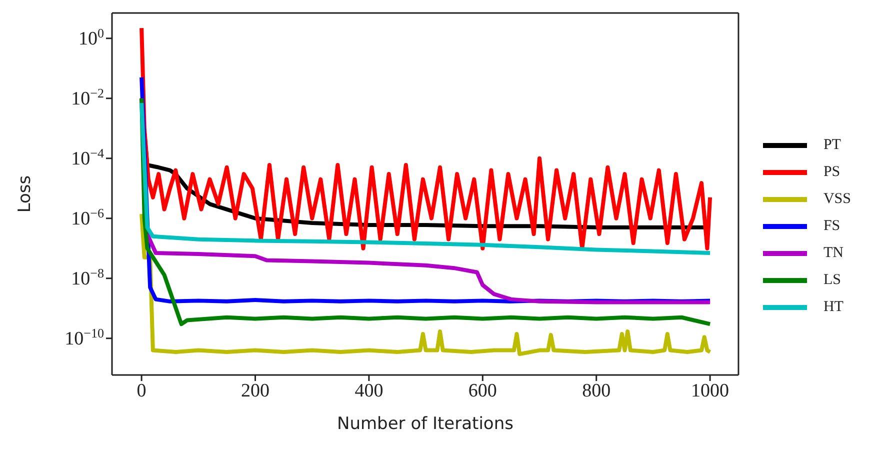 Image resolution: width=879 pixels, height=453 pixels. Describe the element at coordinates (84, 337) in the screenshot. I see `y-tick-label: 10$^{−10}$` at that location.